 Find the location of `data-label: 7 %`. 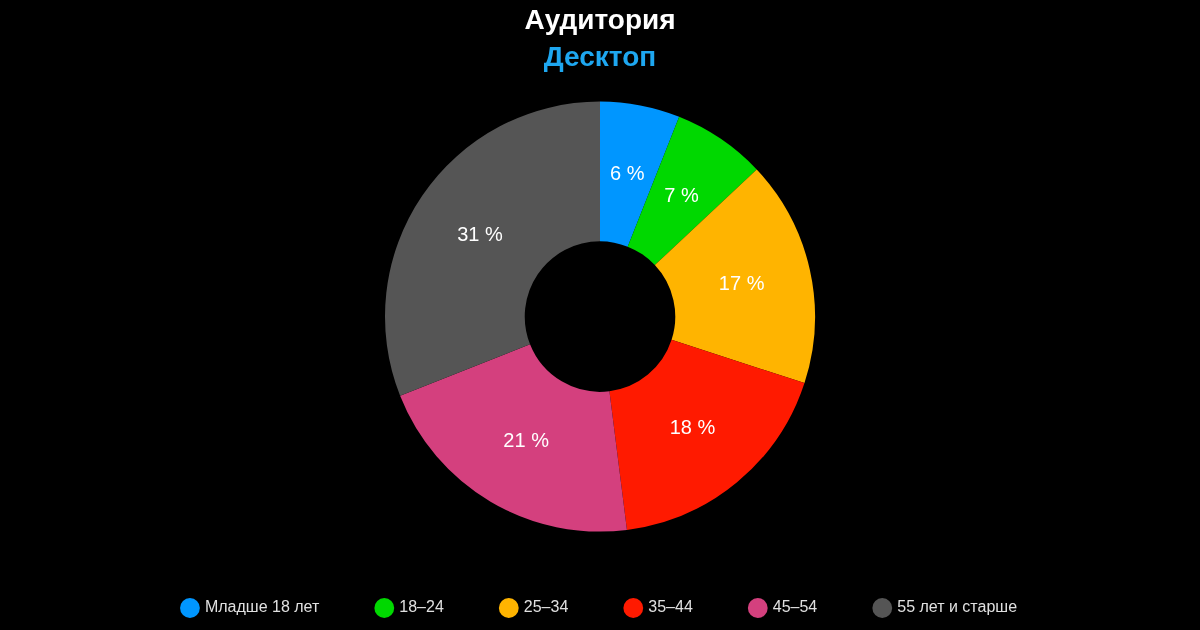

data-label: 7 % is located at coordinates (682, 195).